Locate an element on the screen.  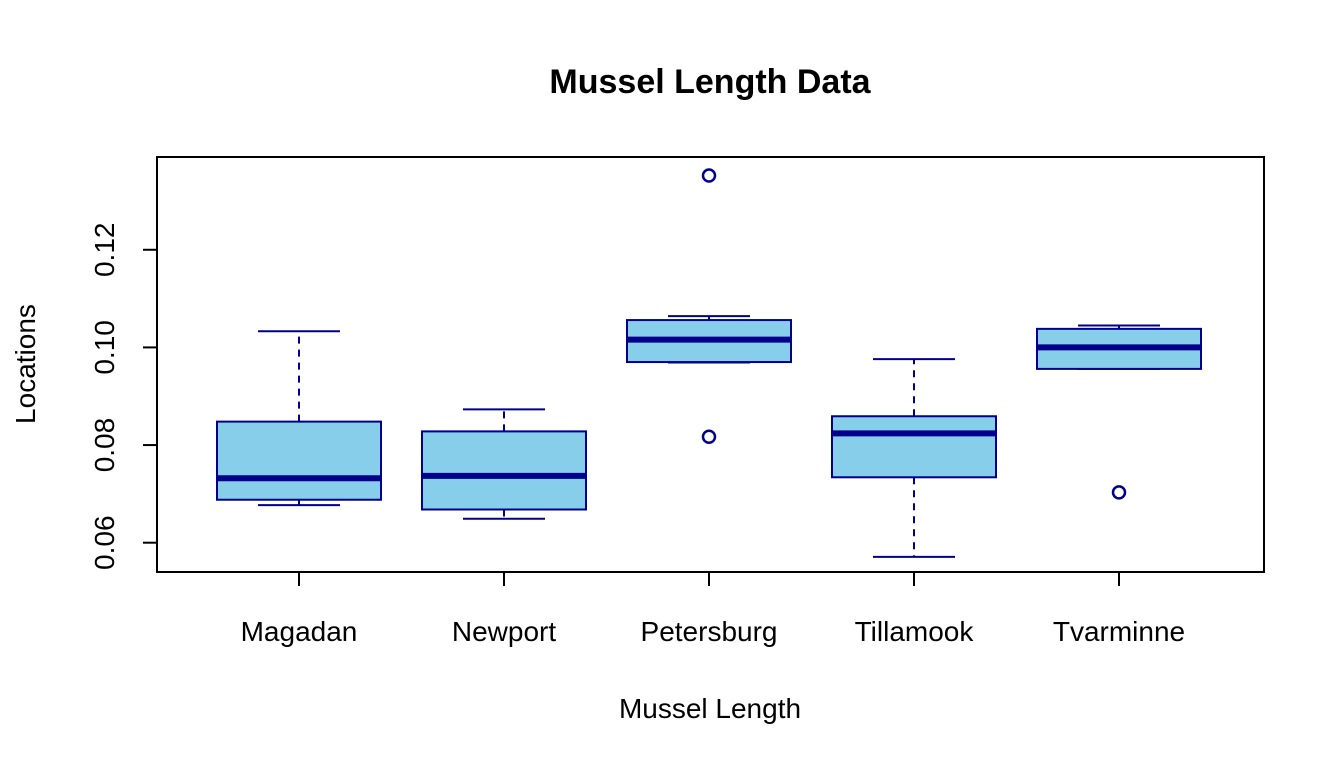
chart-title: Mussel Length Data is located at coordinates (710, 82).